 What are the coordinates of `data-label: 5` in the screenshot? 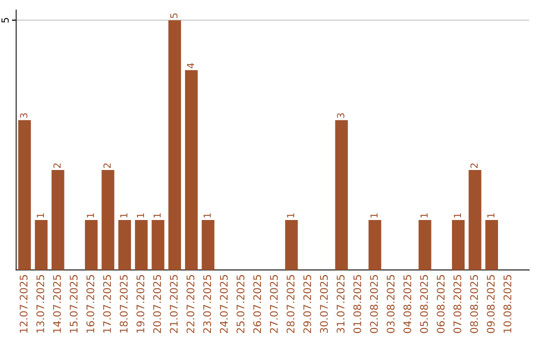 It's located at (174, 15).